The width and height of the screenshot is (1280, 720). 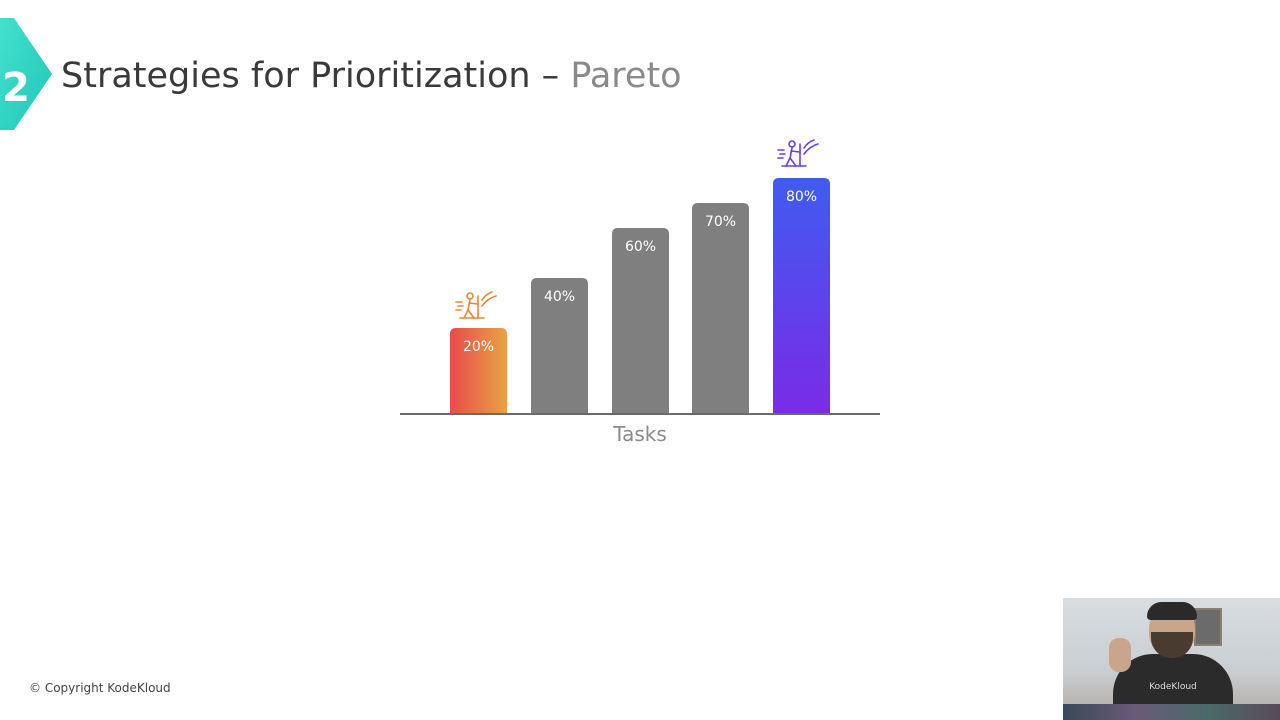 I want to click on bar-value-label-3: 60%, so click(x=640, y=247).